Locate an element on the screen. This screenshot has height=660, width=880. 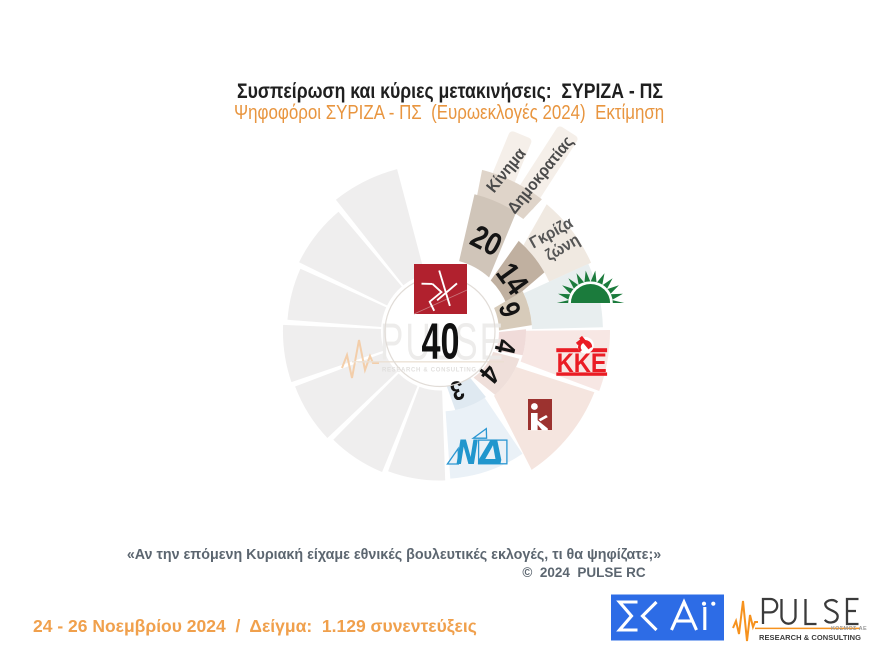
svg-text: ΚΚΕ is located at coordinates (582, 364).